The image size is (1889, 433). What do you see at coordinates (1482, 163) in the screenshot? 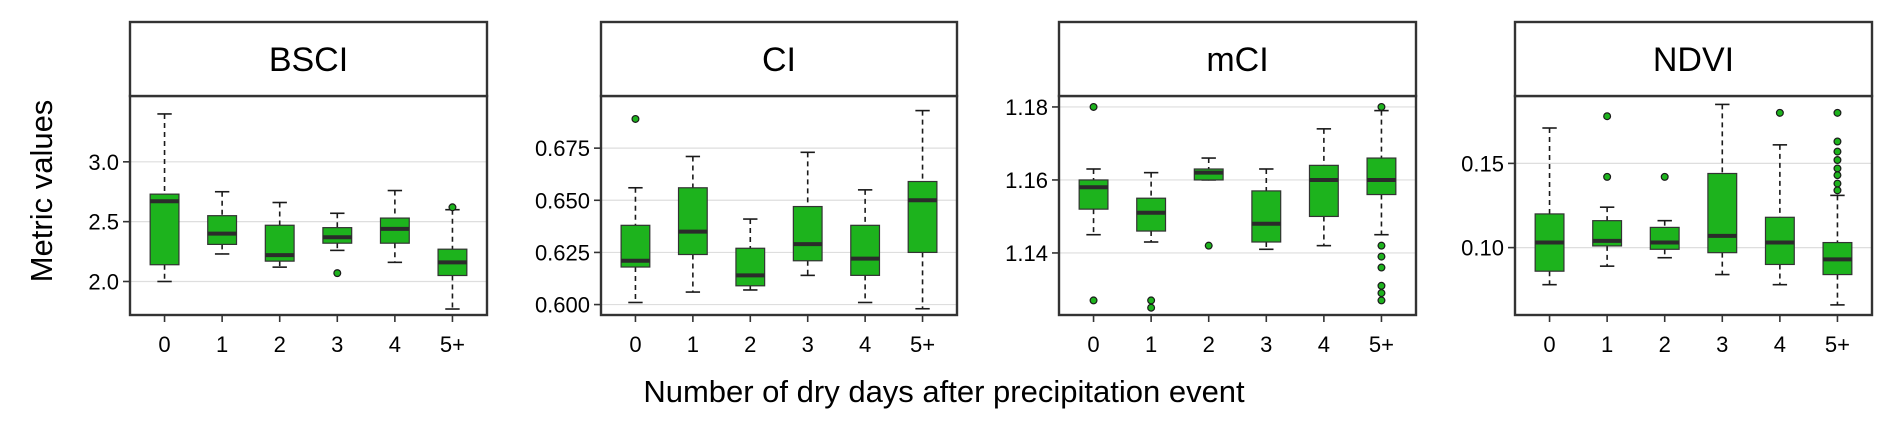
I see `y-tick-label: 0.15` at bounding box center [1482, 163].